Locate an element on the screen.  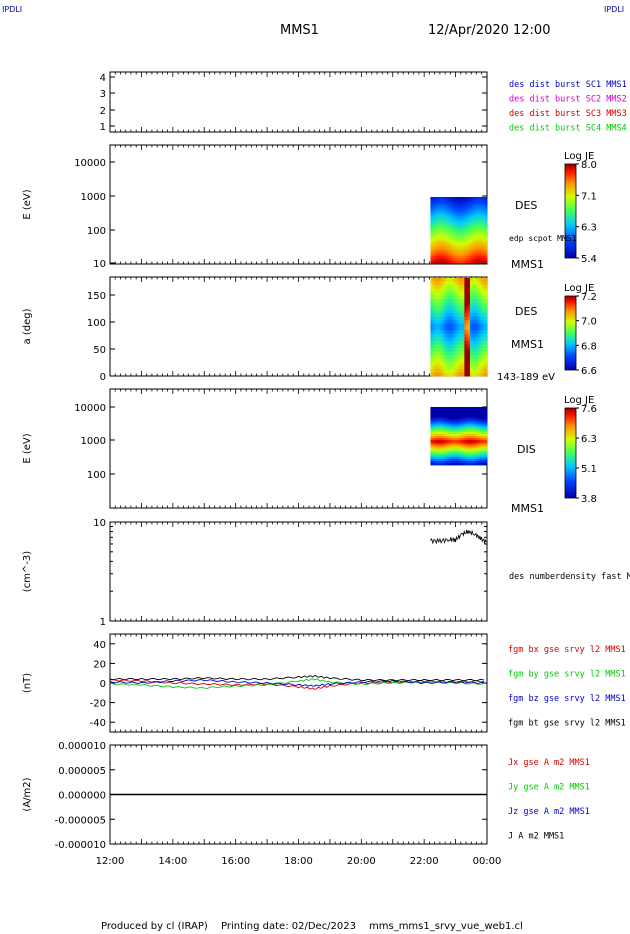
current-legend-3: Jz gse A m2 MMS1 is located at coordinates (549, 812).